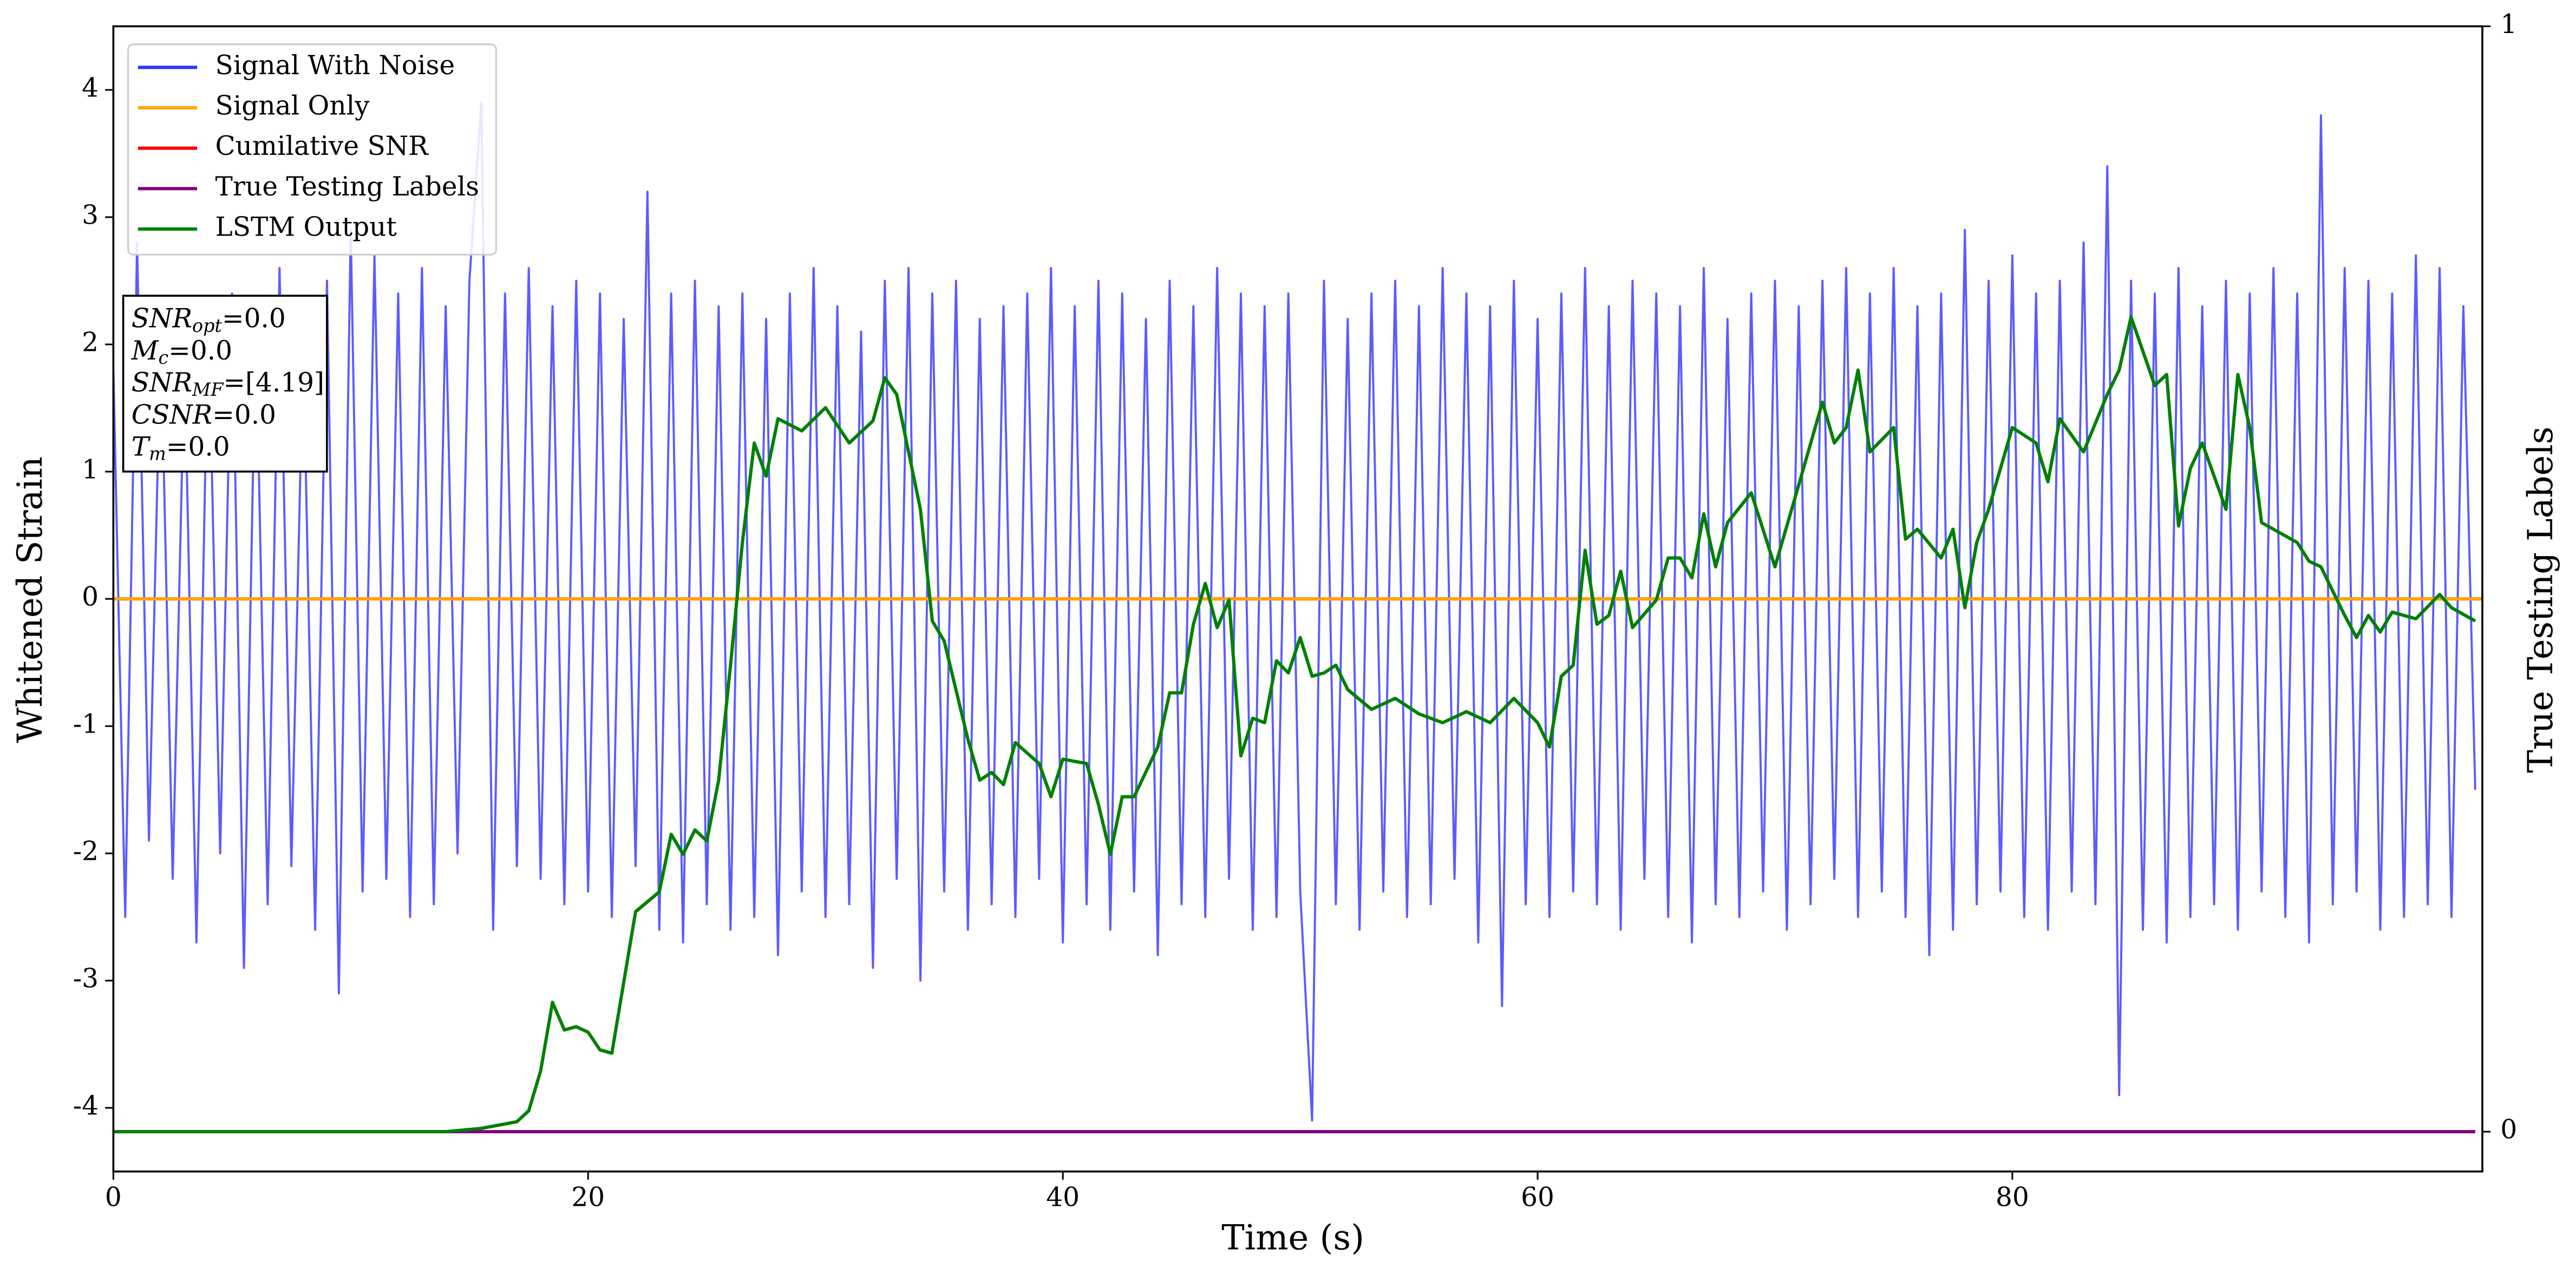  I want to click on y2-axis-label: True Testing Labels, so click(2541, 600).